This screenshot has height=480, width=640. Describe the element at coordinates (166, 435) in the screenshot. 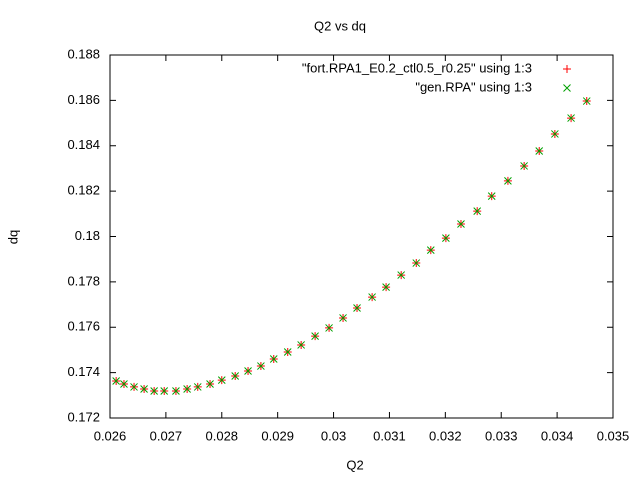

I see `x-tick-label: 0.027` at that location.